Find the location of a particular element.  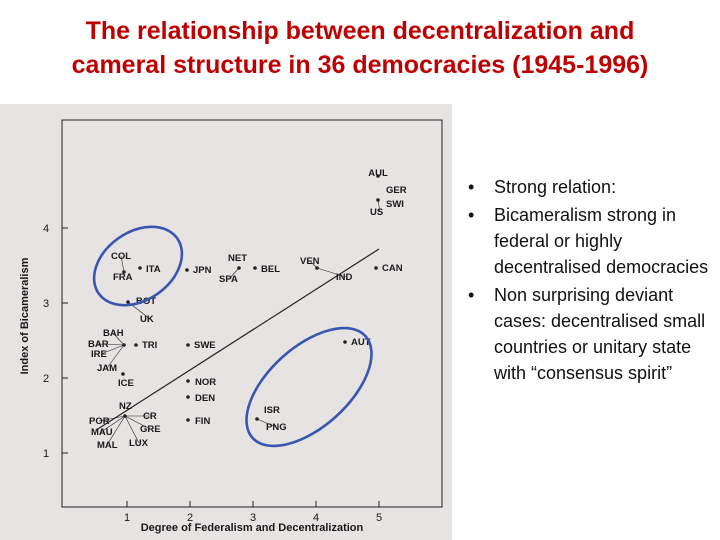

data-point-label-nor: NOR is located at coordinates (205, 382).